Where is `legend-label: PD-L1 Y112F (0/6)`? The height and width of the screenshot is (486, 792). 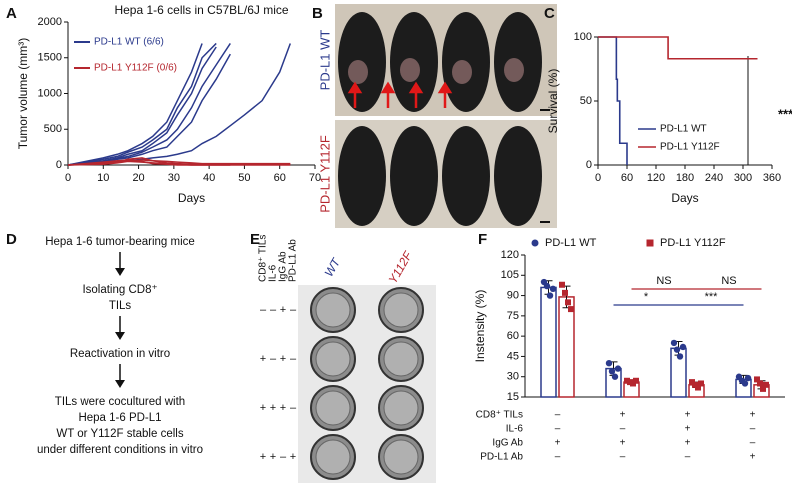
legend-label: PD-L1 Y112F (0/6) is located at coordinates (135, 68).